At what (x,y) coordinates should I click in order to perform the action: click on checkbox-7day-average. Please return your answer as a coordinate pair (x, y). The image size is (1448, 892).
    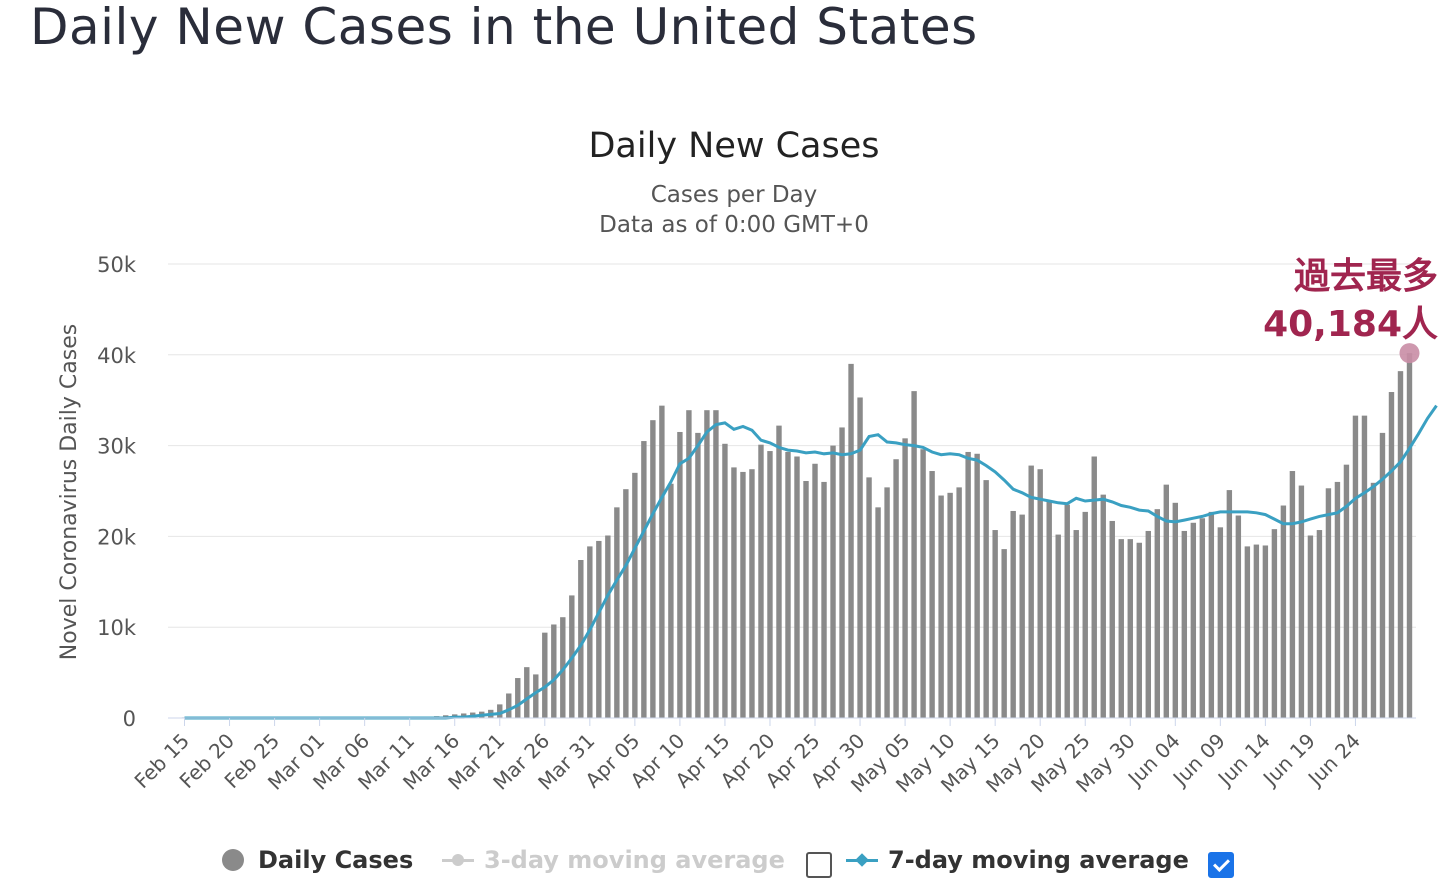
    Looking at the image, I should click on (1221, 865).